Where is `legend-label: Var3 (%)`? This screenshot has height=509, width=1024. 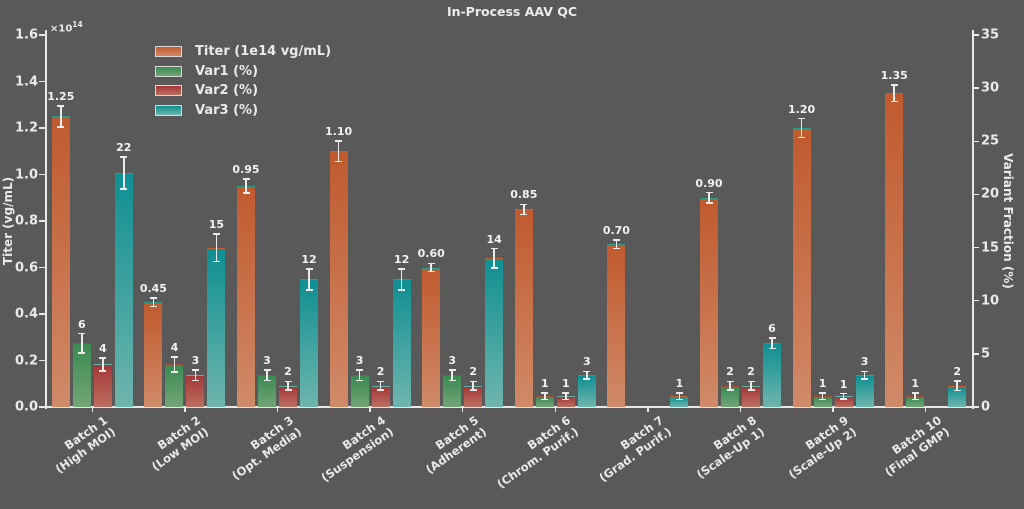 legend-label: Var3 (%) is located at coordinates (227, 110).